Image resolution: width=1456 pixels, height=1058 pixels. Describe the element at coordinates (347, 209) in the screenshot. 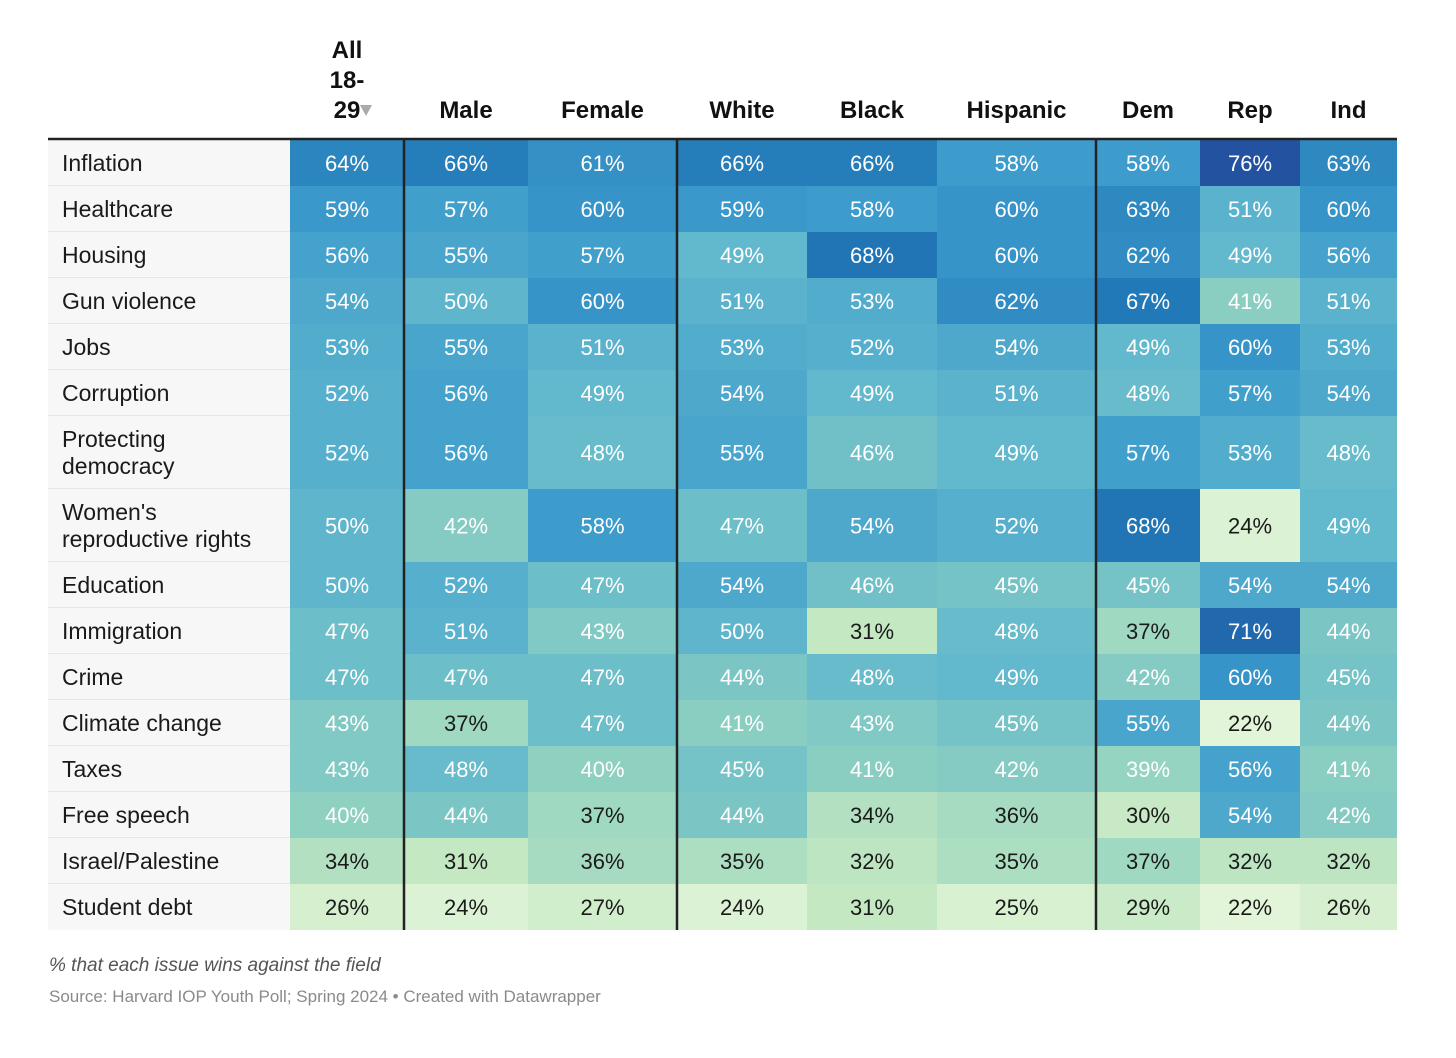

I see `cell-value-label: 59%` at that location.